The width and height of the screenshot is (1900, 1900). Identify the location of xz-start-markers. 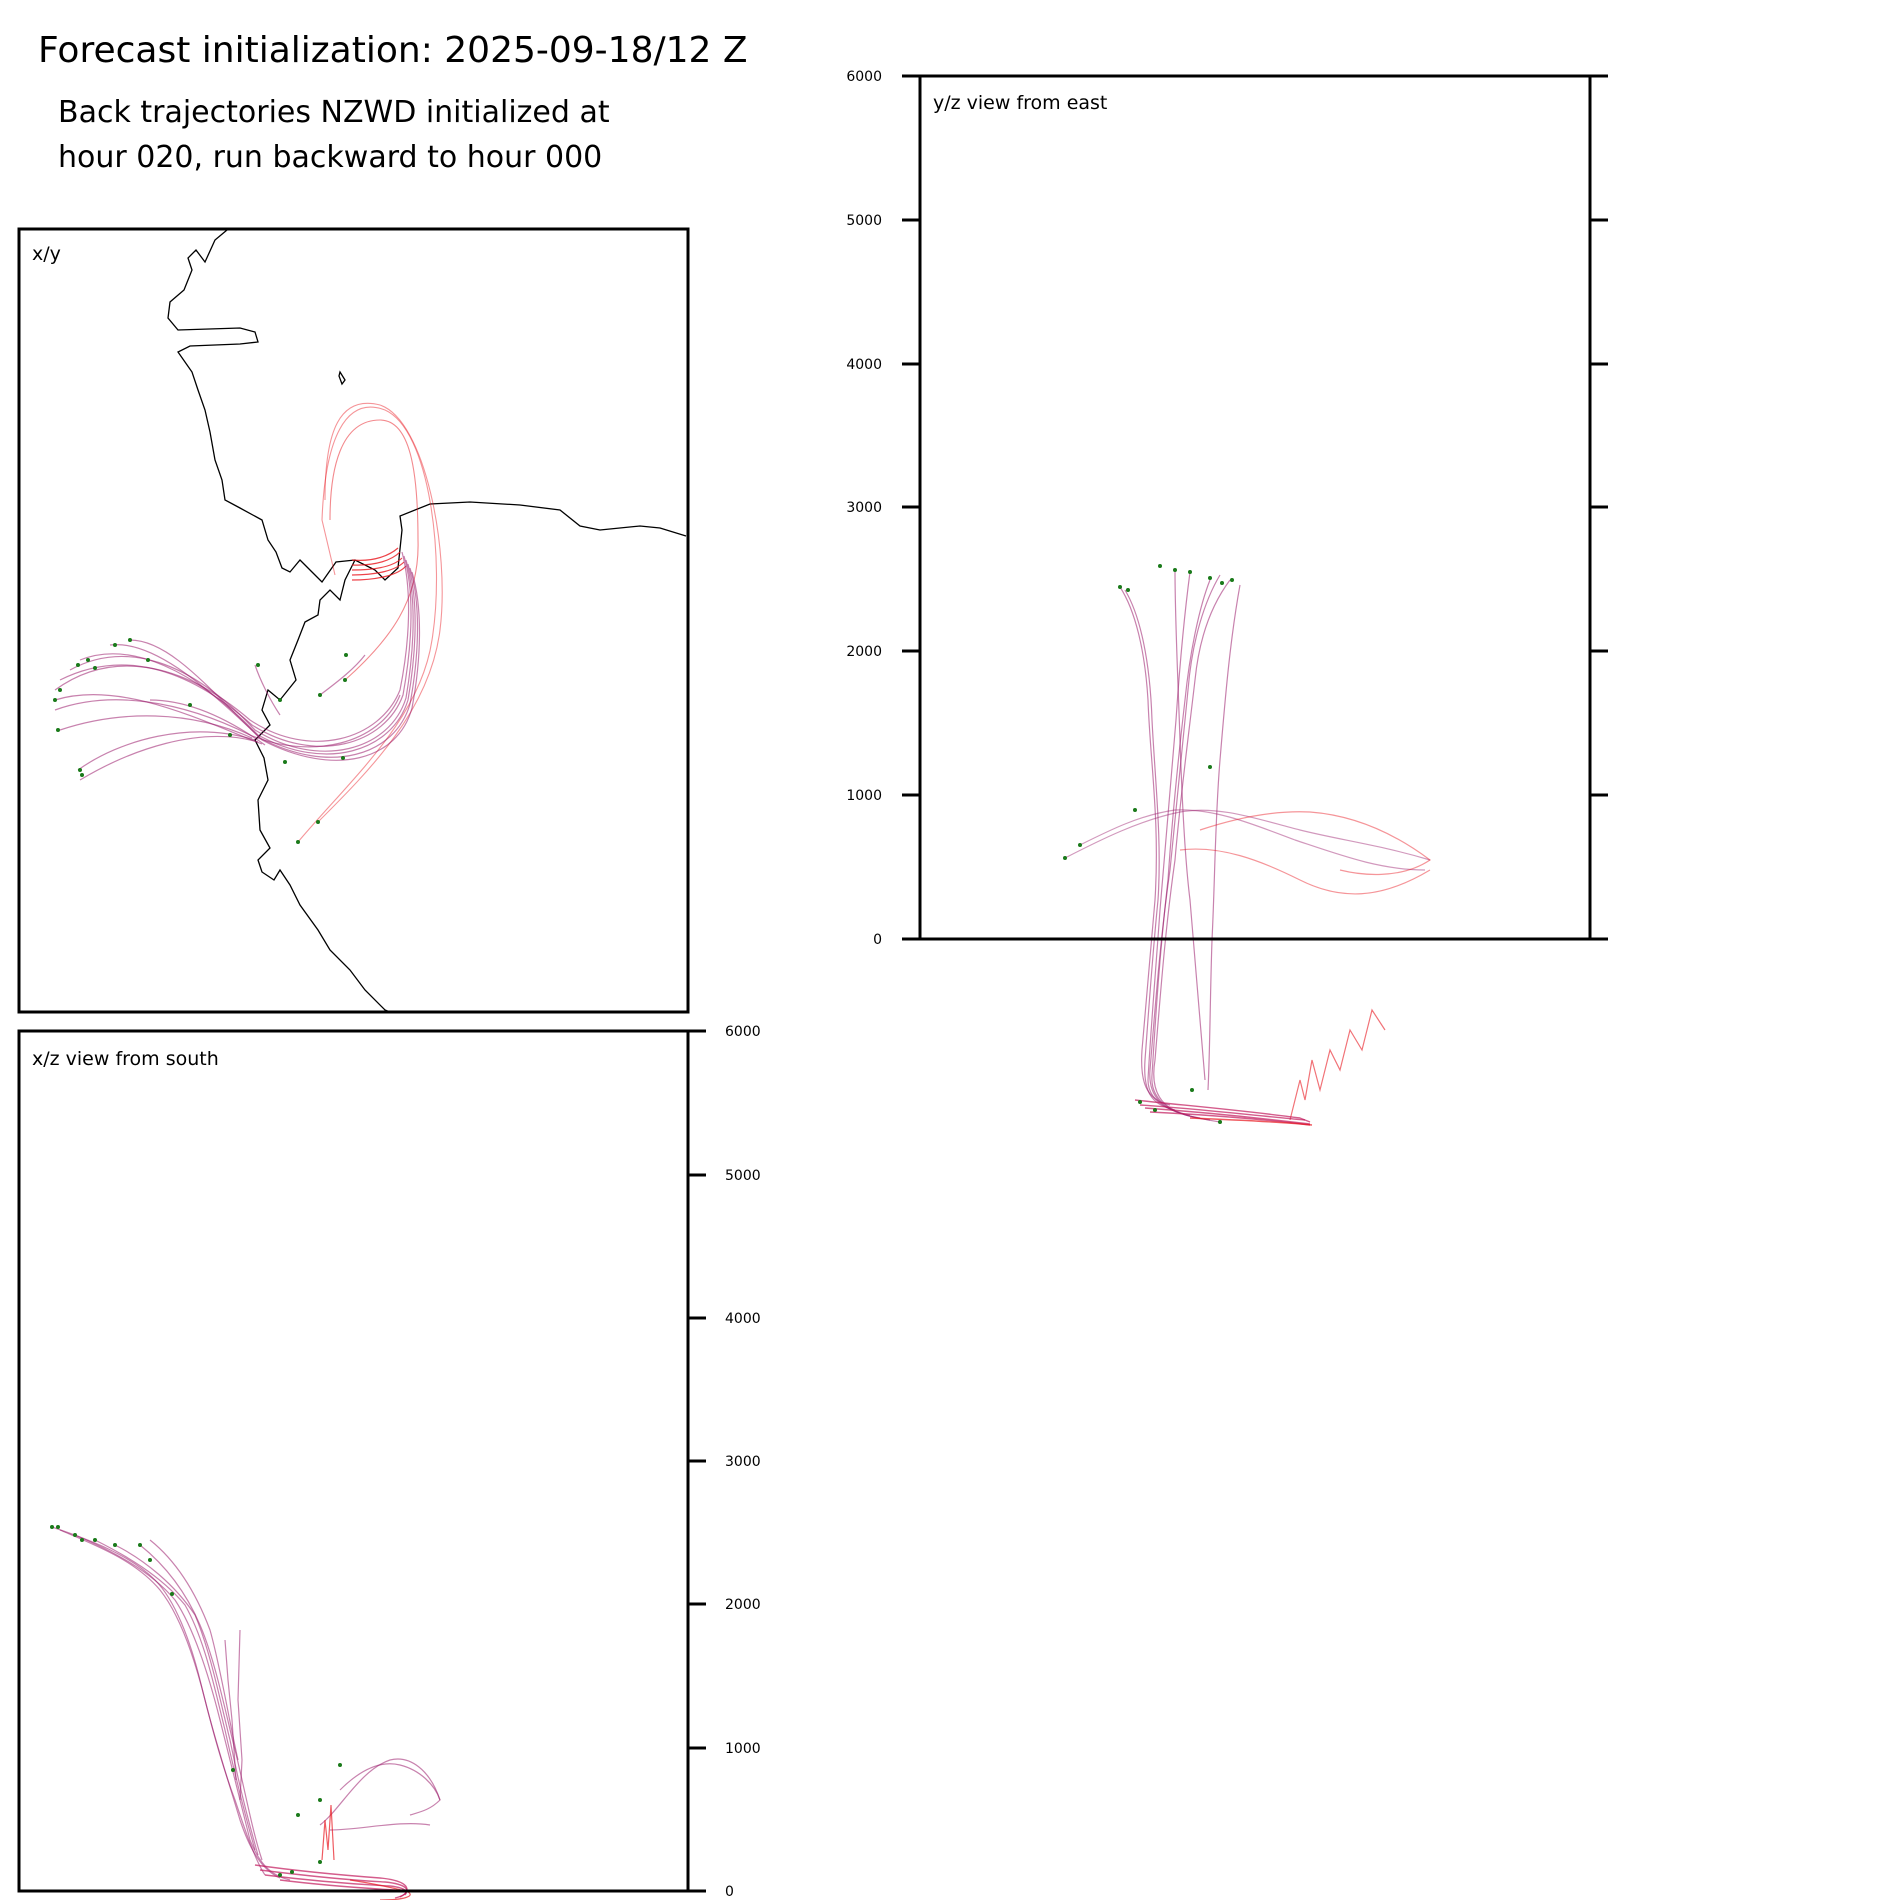
(196, 1701).